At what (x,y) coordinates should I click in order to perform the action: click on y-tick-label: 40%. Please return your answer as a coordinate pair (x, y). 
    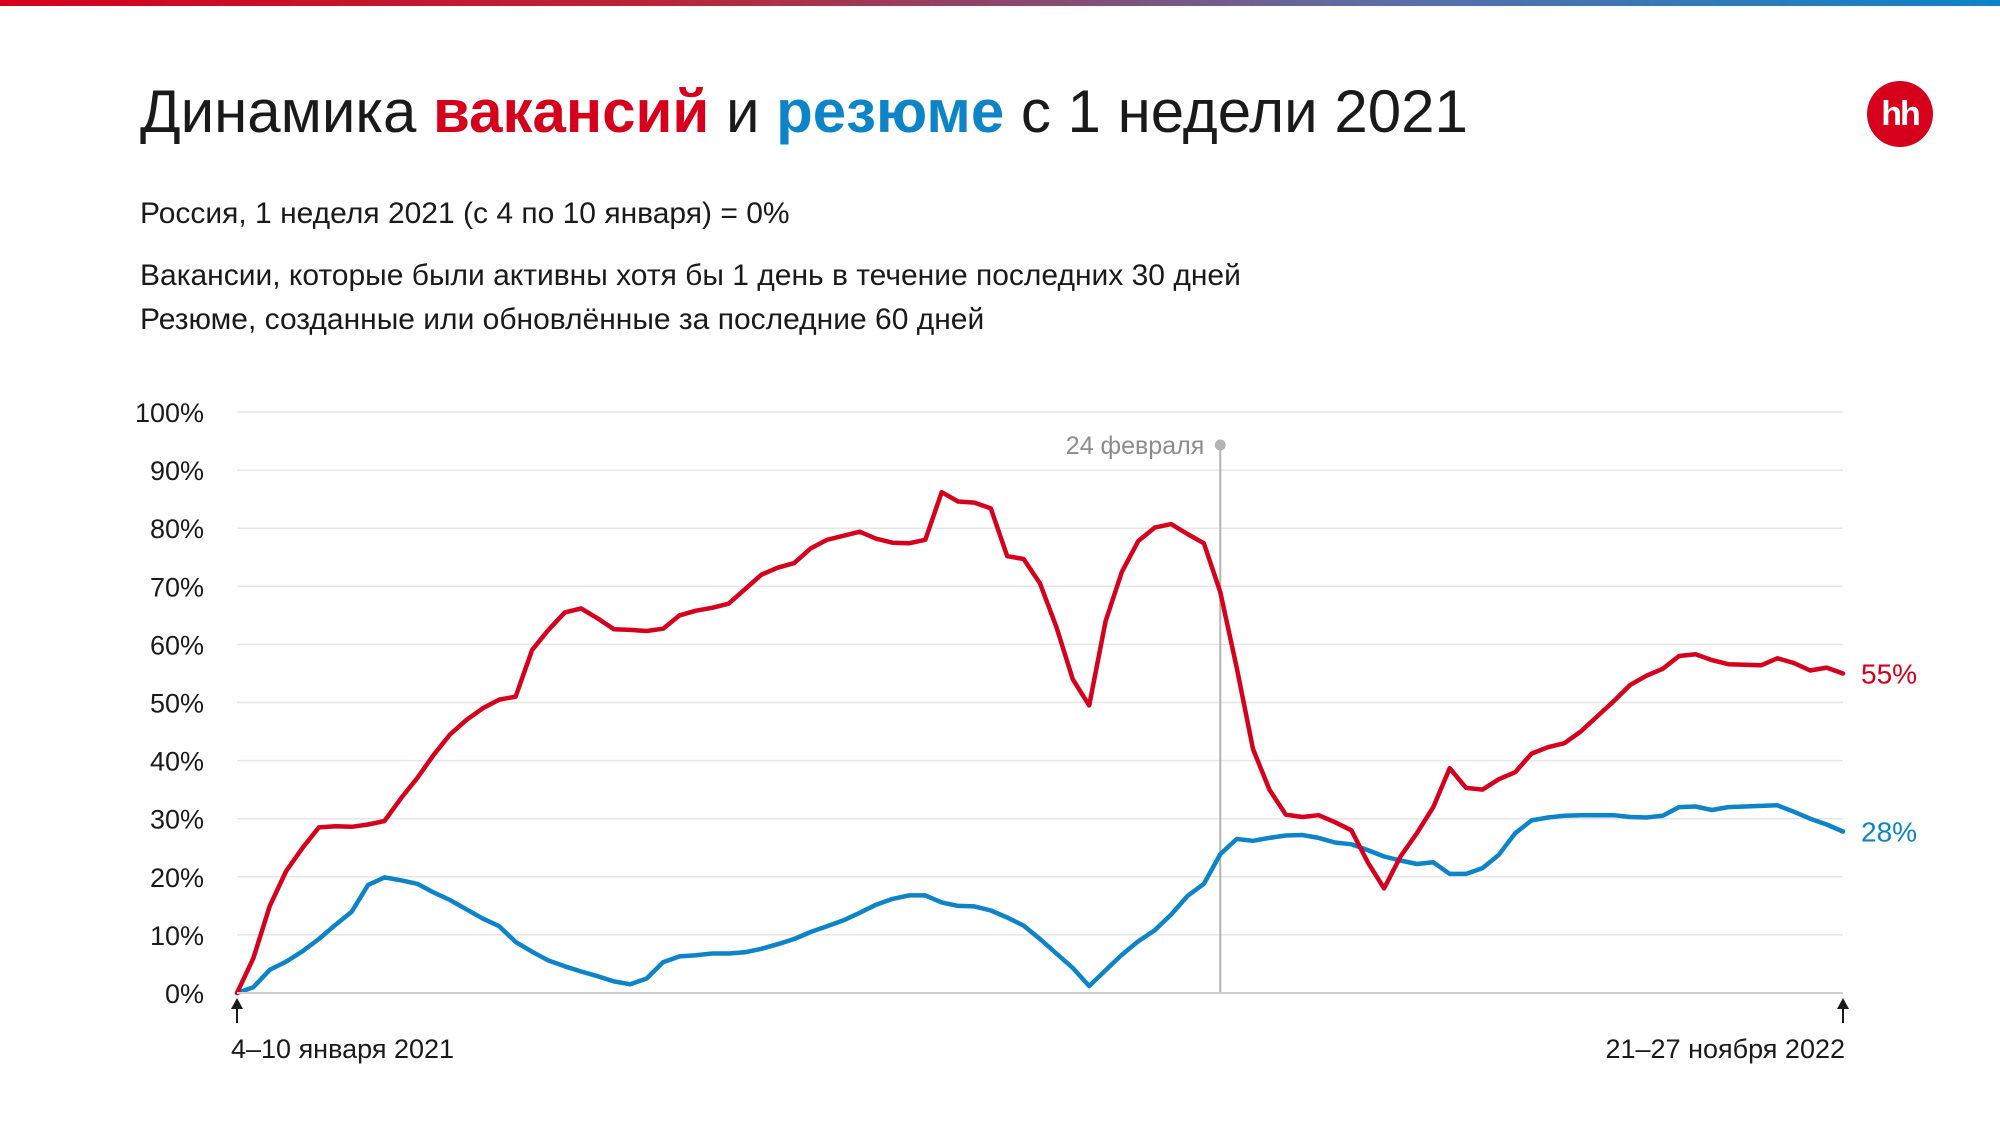
    Looking at the image, I should click on (177, 762).